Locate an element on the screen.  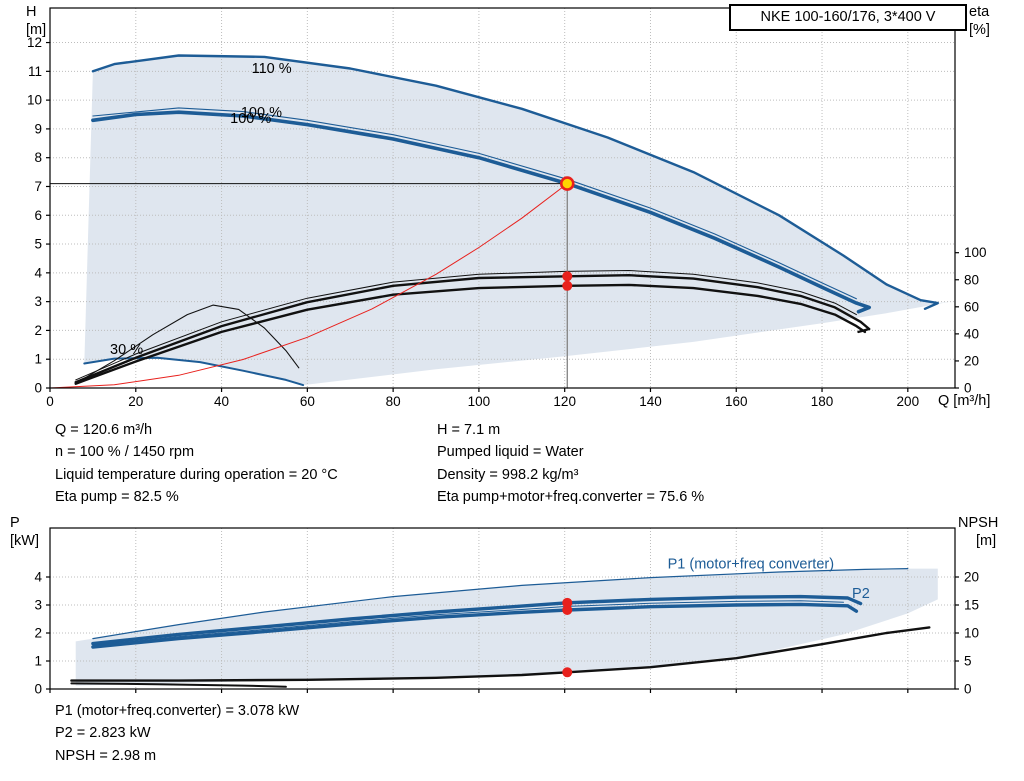
curve-min-speed is located at coordinates (194, 371).